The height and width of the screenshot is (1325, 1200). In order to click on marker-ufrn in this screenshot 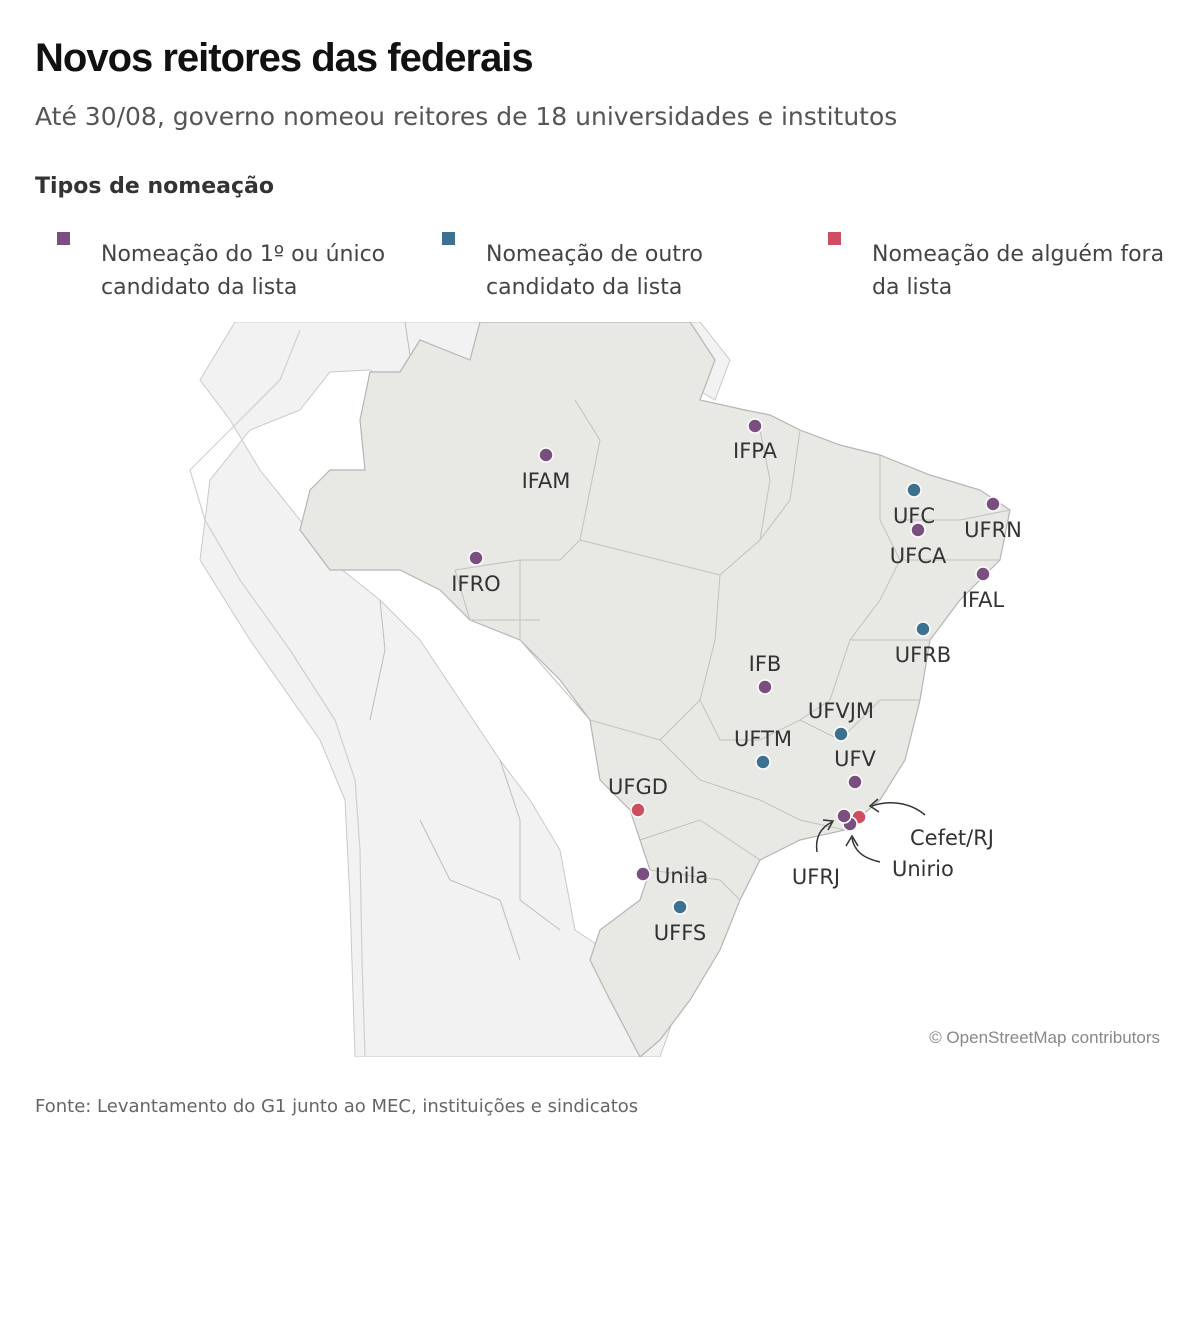, I will do `click(993, 504)`.